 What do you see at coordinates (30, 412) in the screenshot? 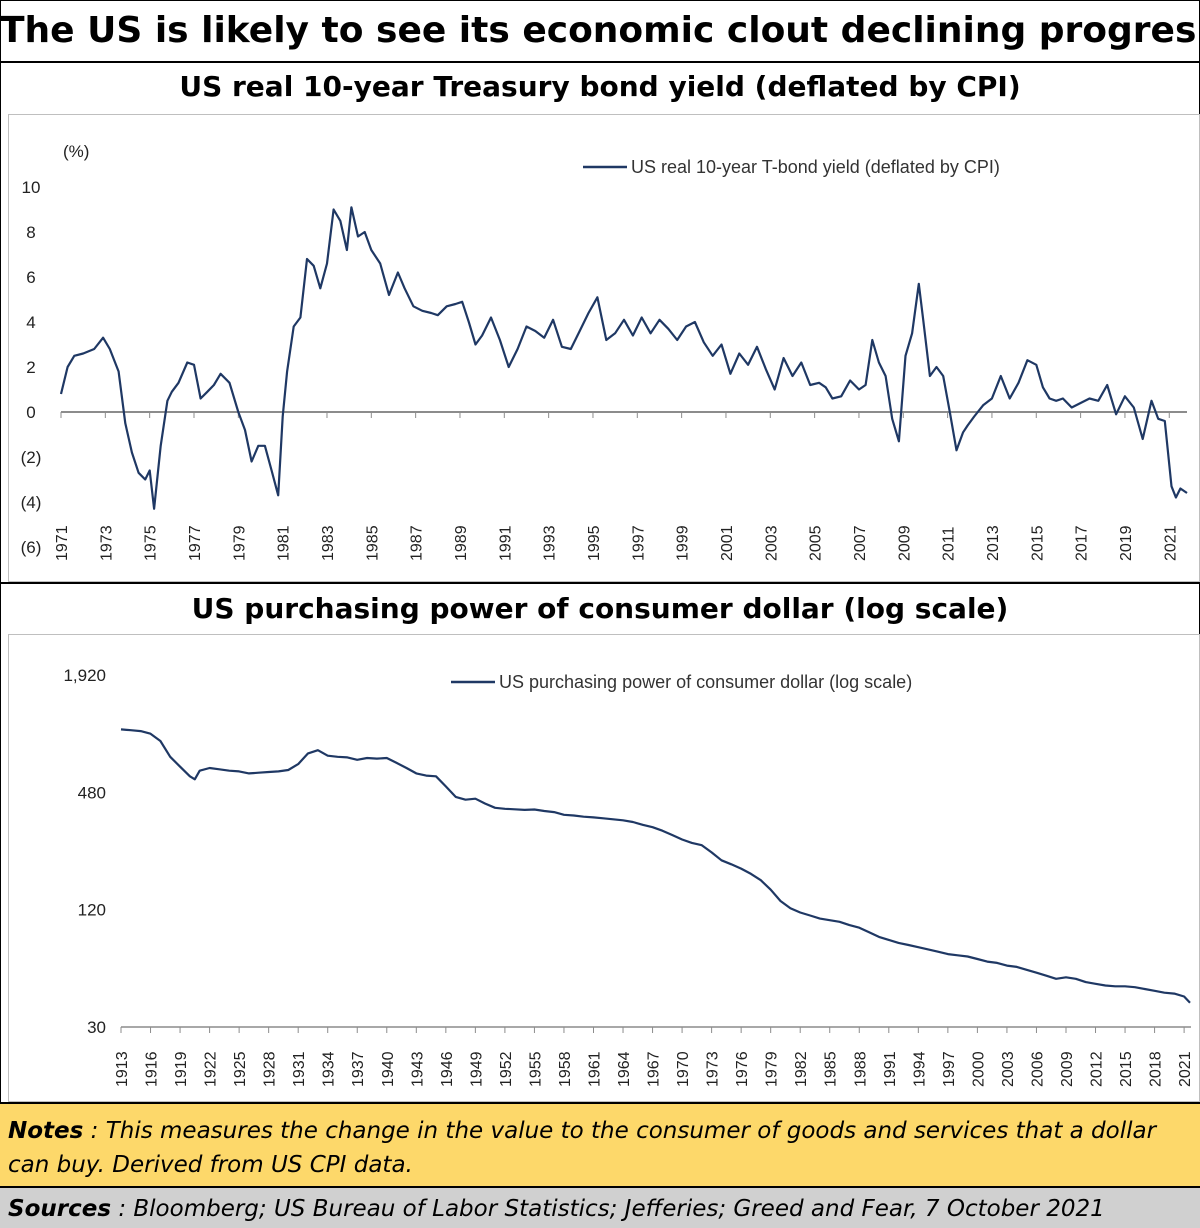
I see `y-tick-label: 0` at bounding box center [30, 412].